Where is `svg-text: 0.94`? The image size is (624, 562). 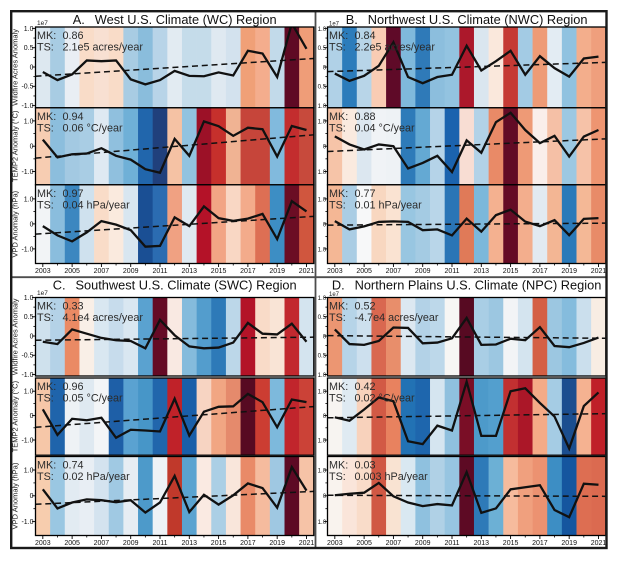 svg-text: 0.94 is located at coordinates (73, 117).